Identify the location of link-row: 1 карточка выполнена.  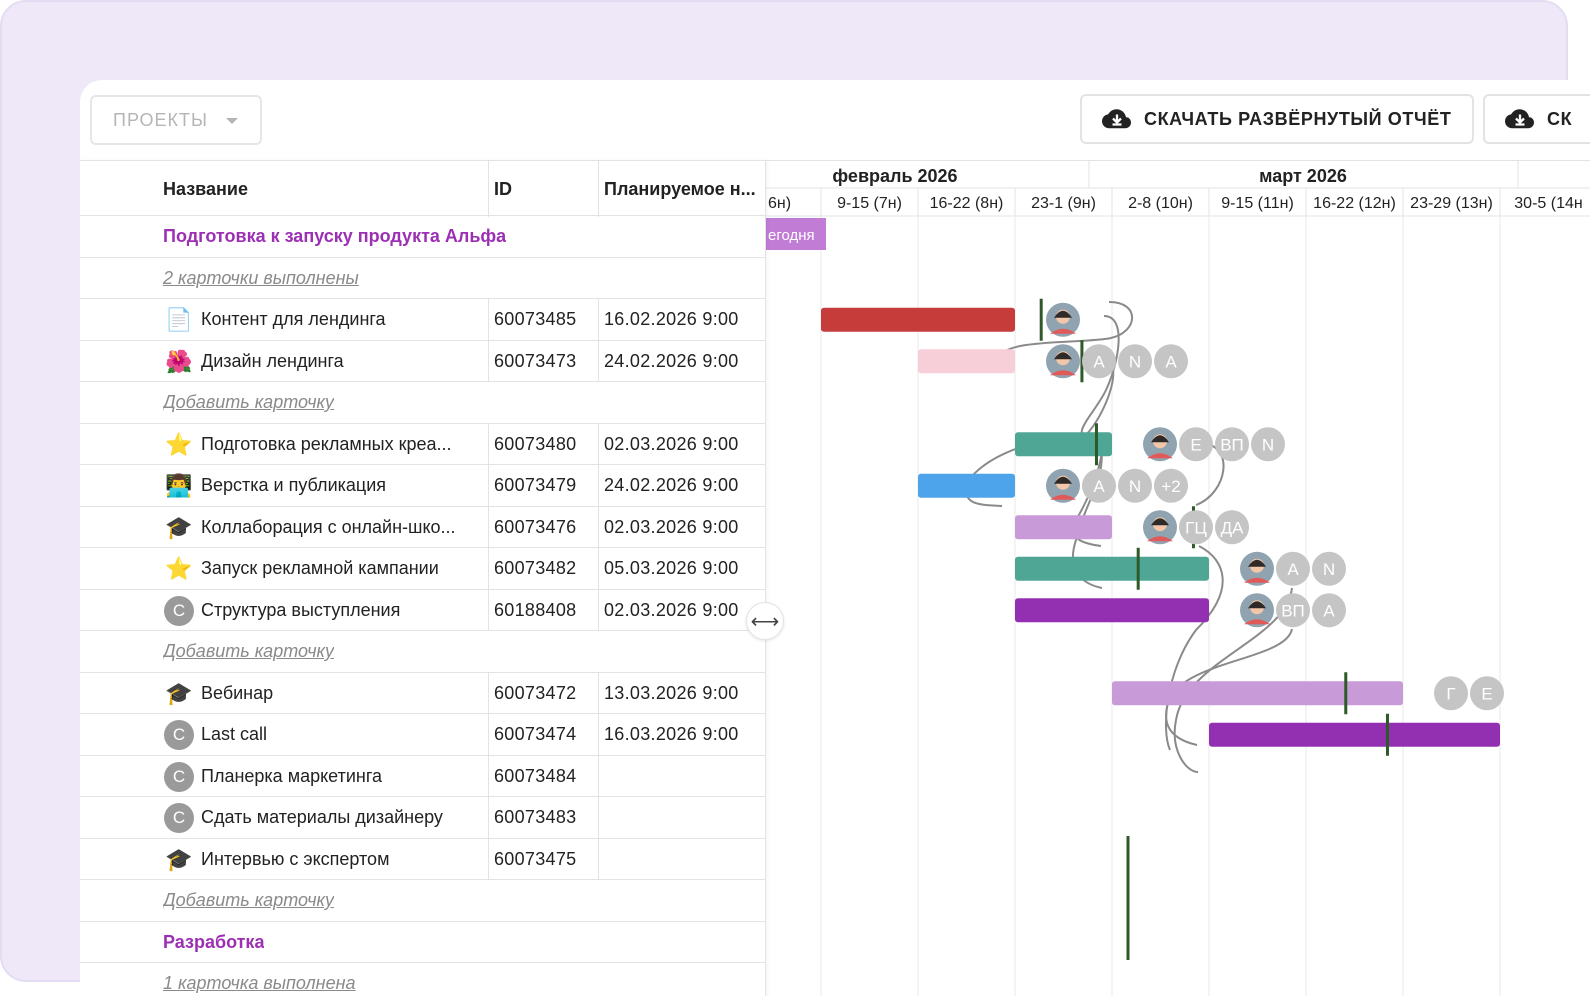
(422, 979).